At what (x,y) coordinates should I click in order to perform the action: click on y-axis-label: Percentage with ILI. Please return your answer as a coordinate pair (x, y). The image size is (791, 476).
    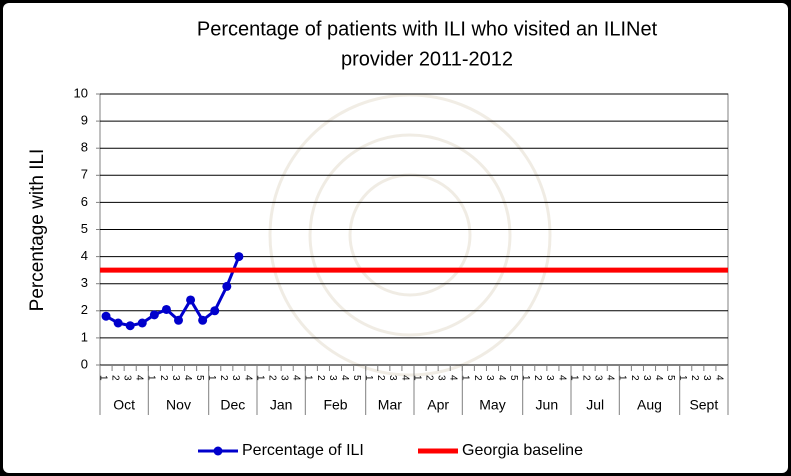
    Looking at the image, I should click on (37, 230).